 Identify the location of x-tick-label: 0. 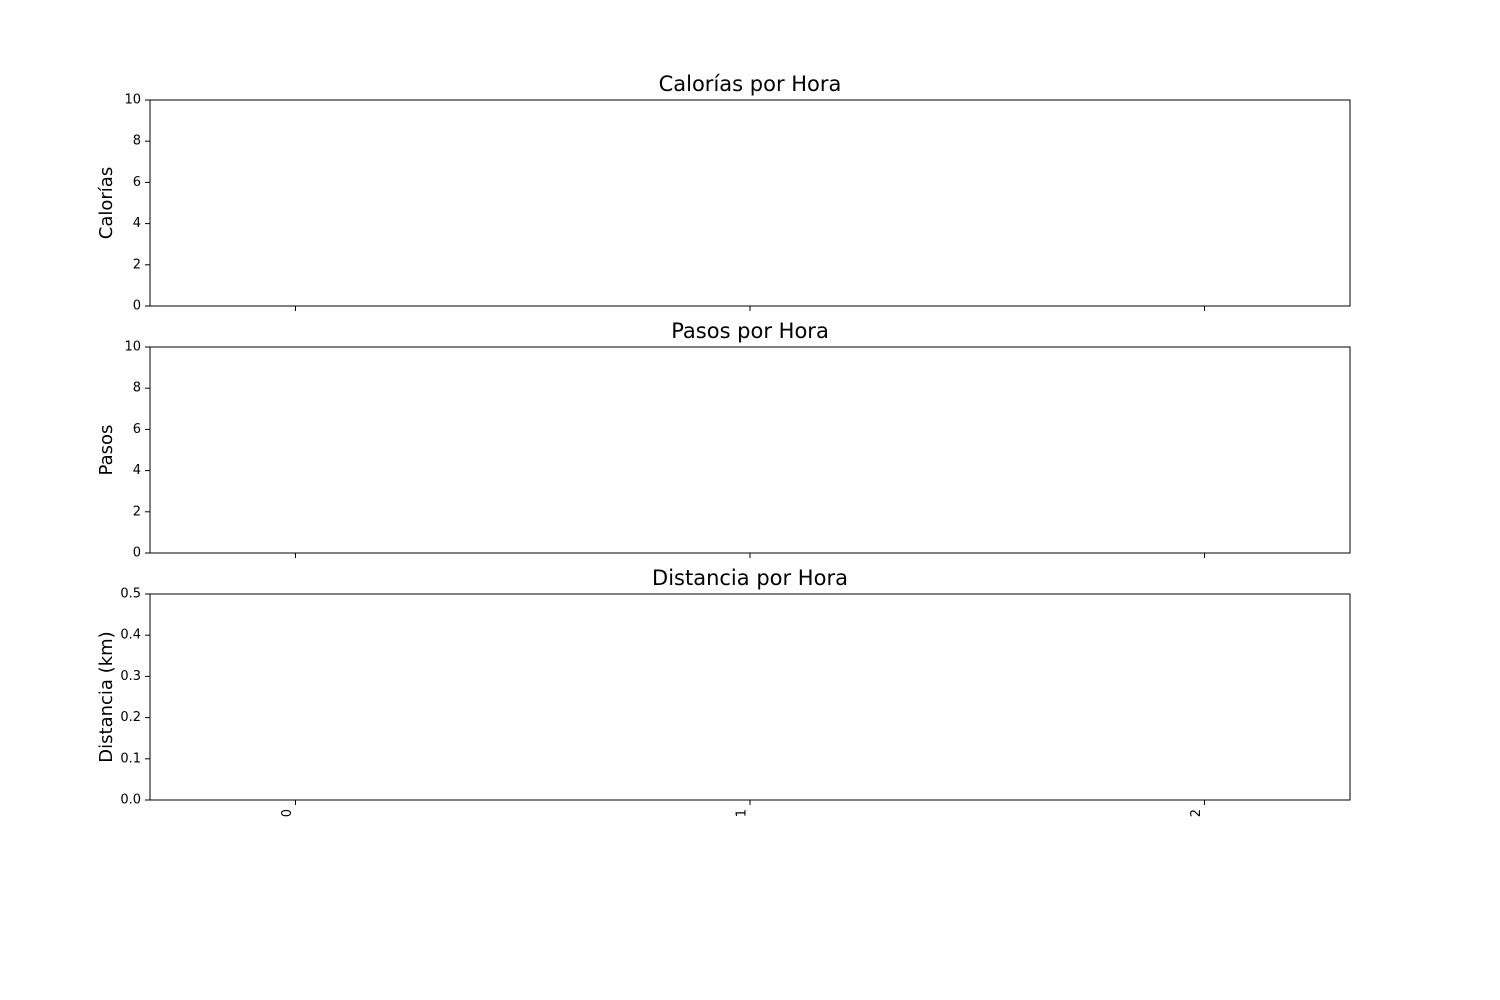
(287, 813).